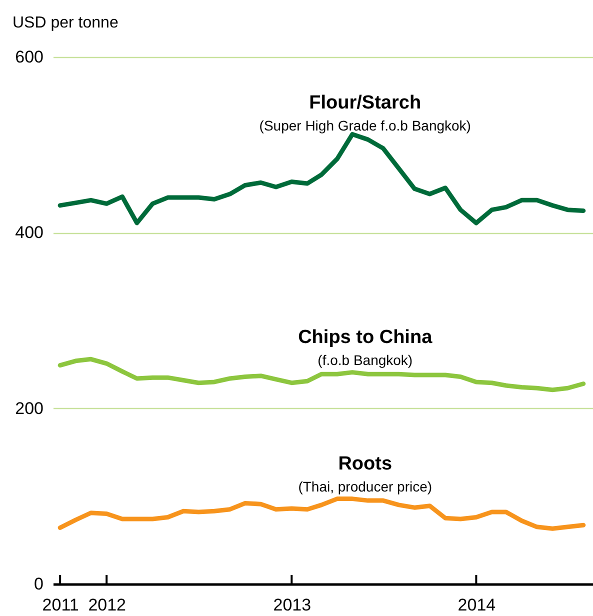 This screenshot has height=616, width=593. I want to click on y-axis-title: USD per tonne, so click(65, 23).